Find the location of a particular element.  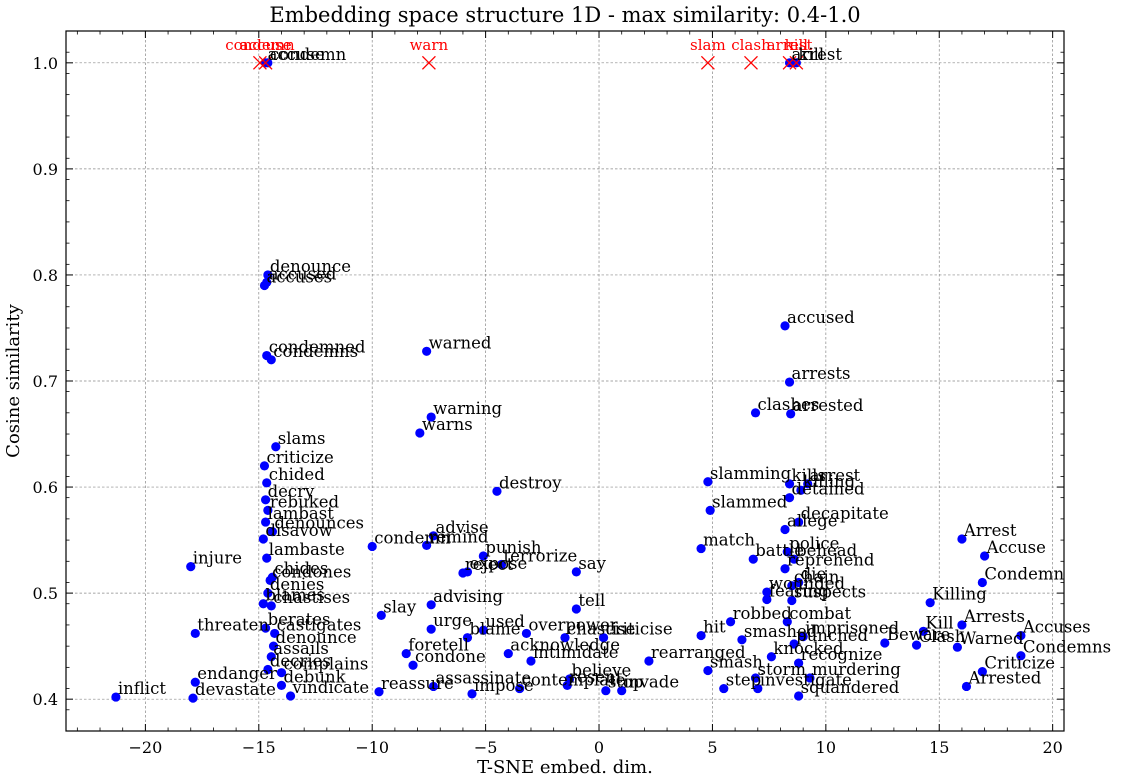

reference-marker: arrest is located at coordinates (789, 53).